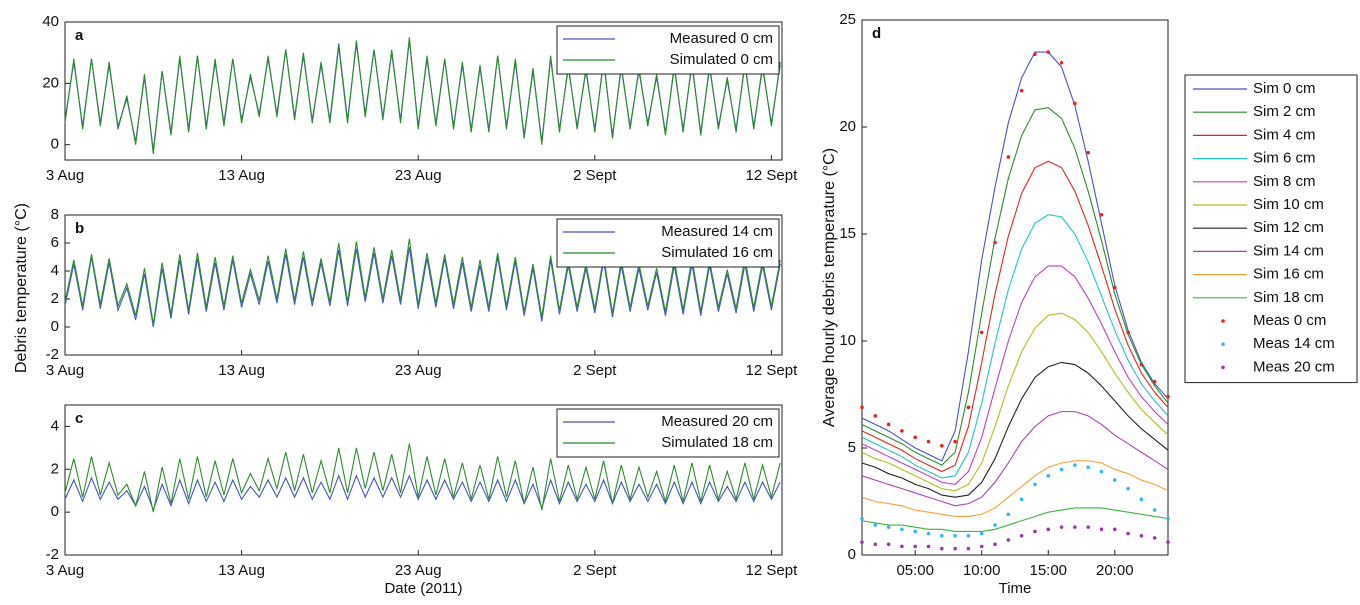  I want to click on legend-label: Meas 14 cm, so click(1294, 343).